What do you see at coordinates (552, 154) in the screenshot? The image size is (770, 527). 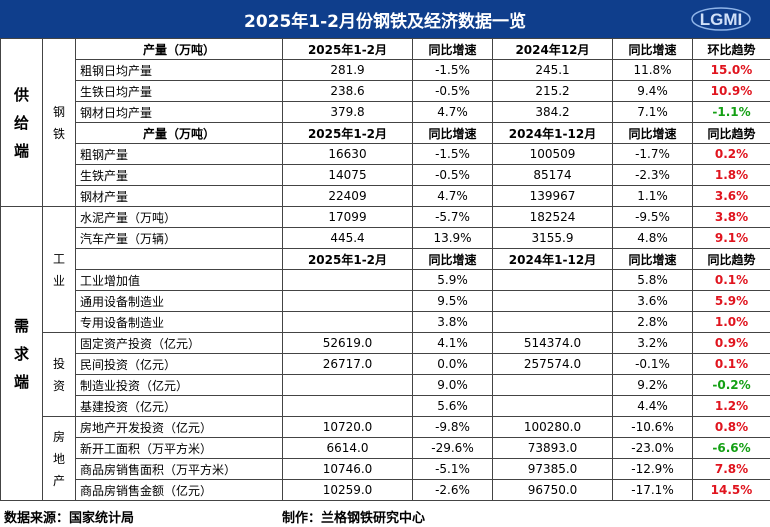 I see `value-2024: 100509` at bounding box center [552, 154].